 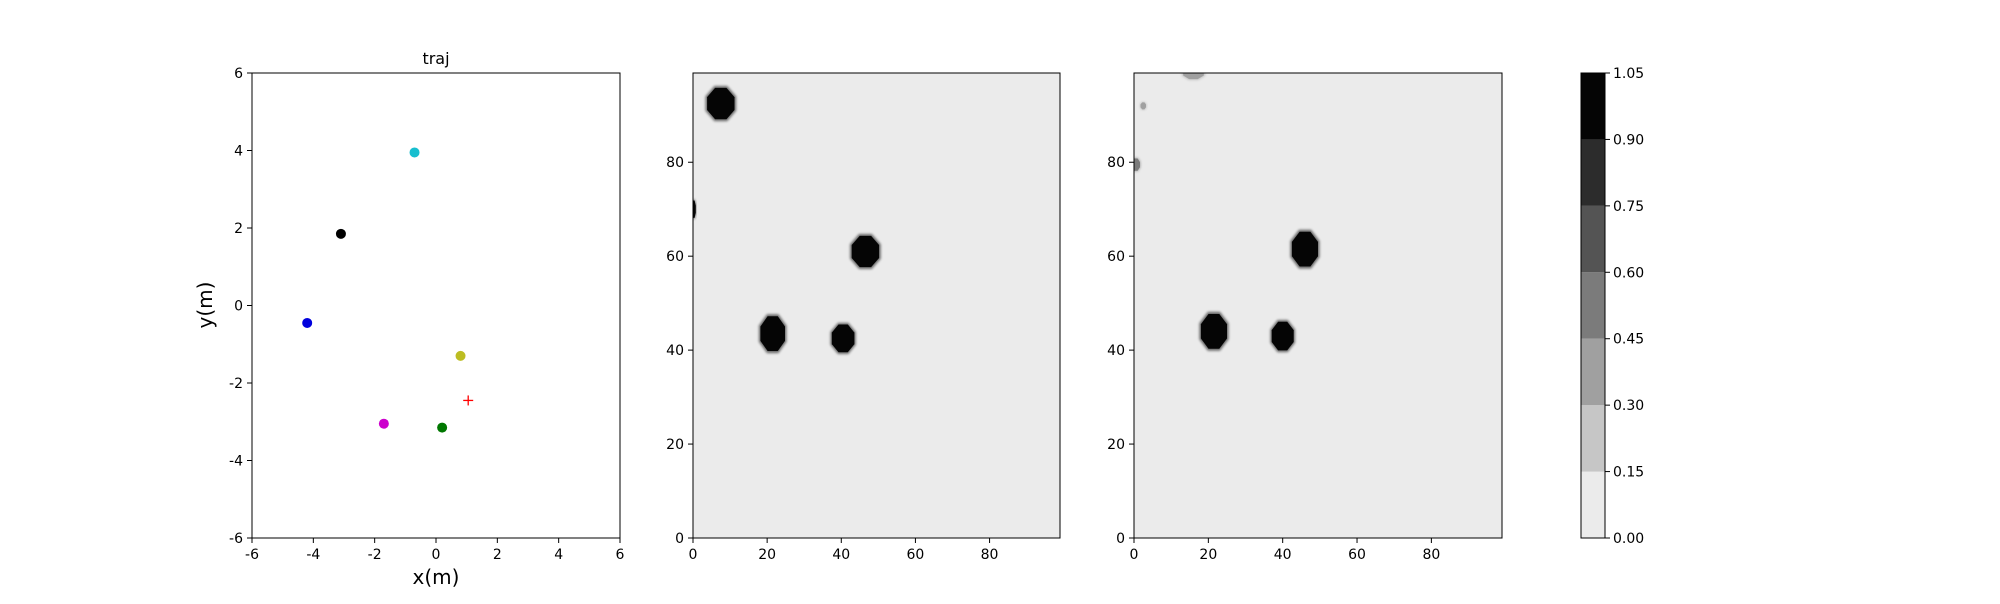 I want to click on goal-marker, so click(x=468, y=400).